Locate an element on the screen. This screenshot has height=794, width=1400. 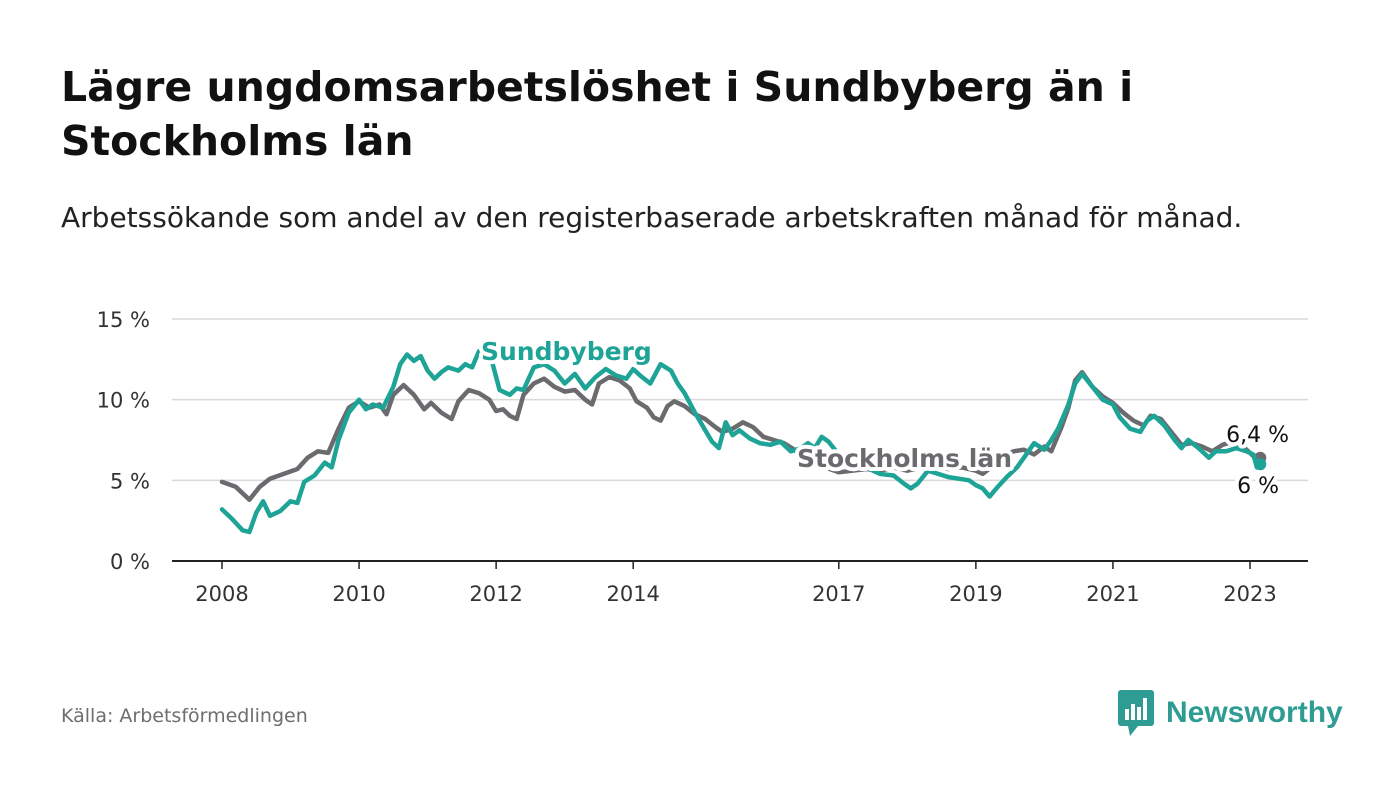
newsworthy-logo: Newsworthy is located at coordinates (1230, 713).